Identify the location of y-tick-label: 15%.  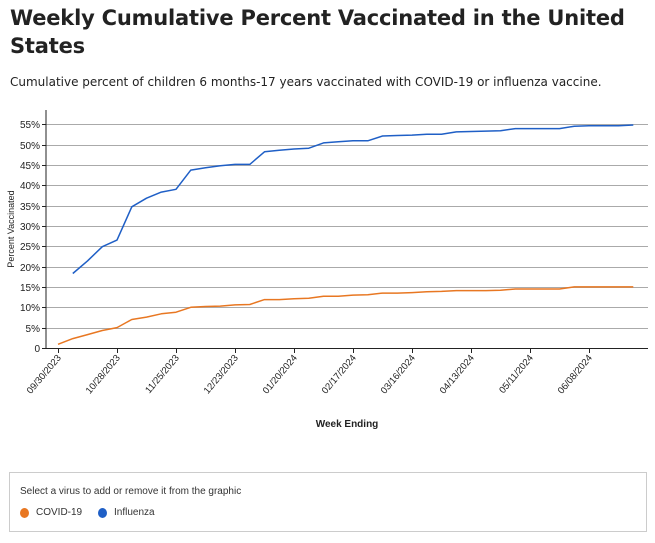
(30, 288).